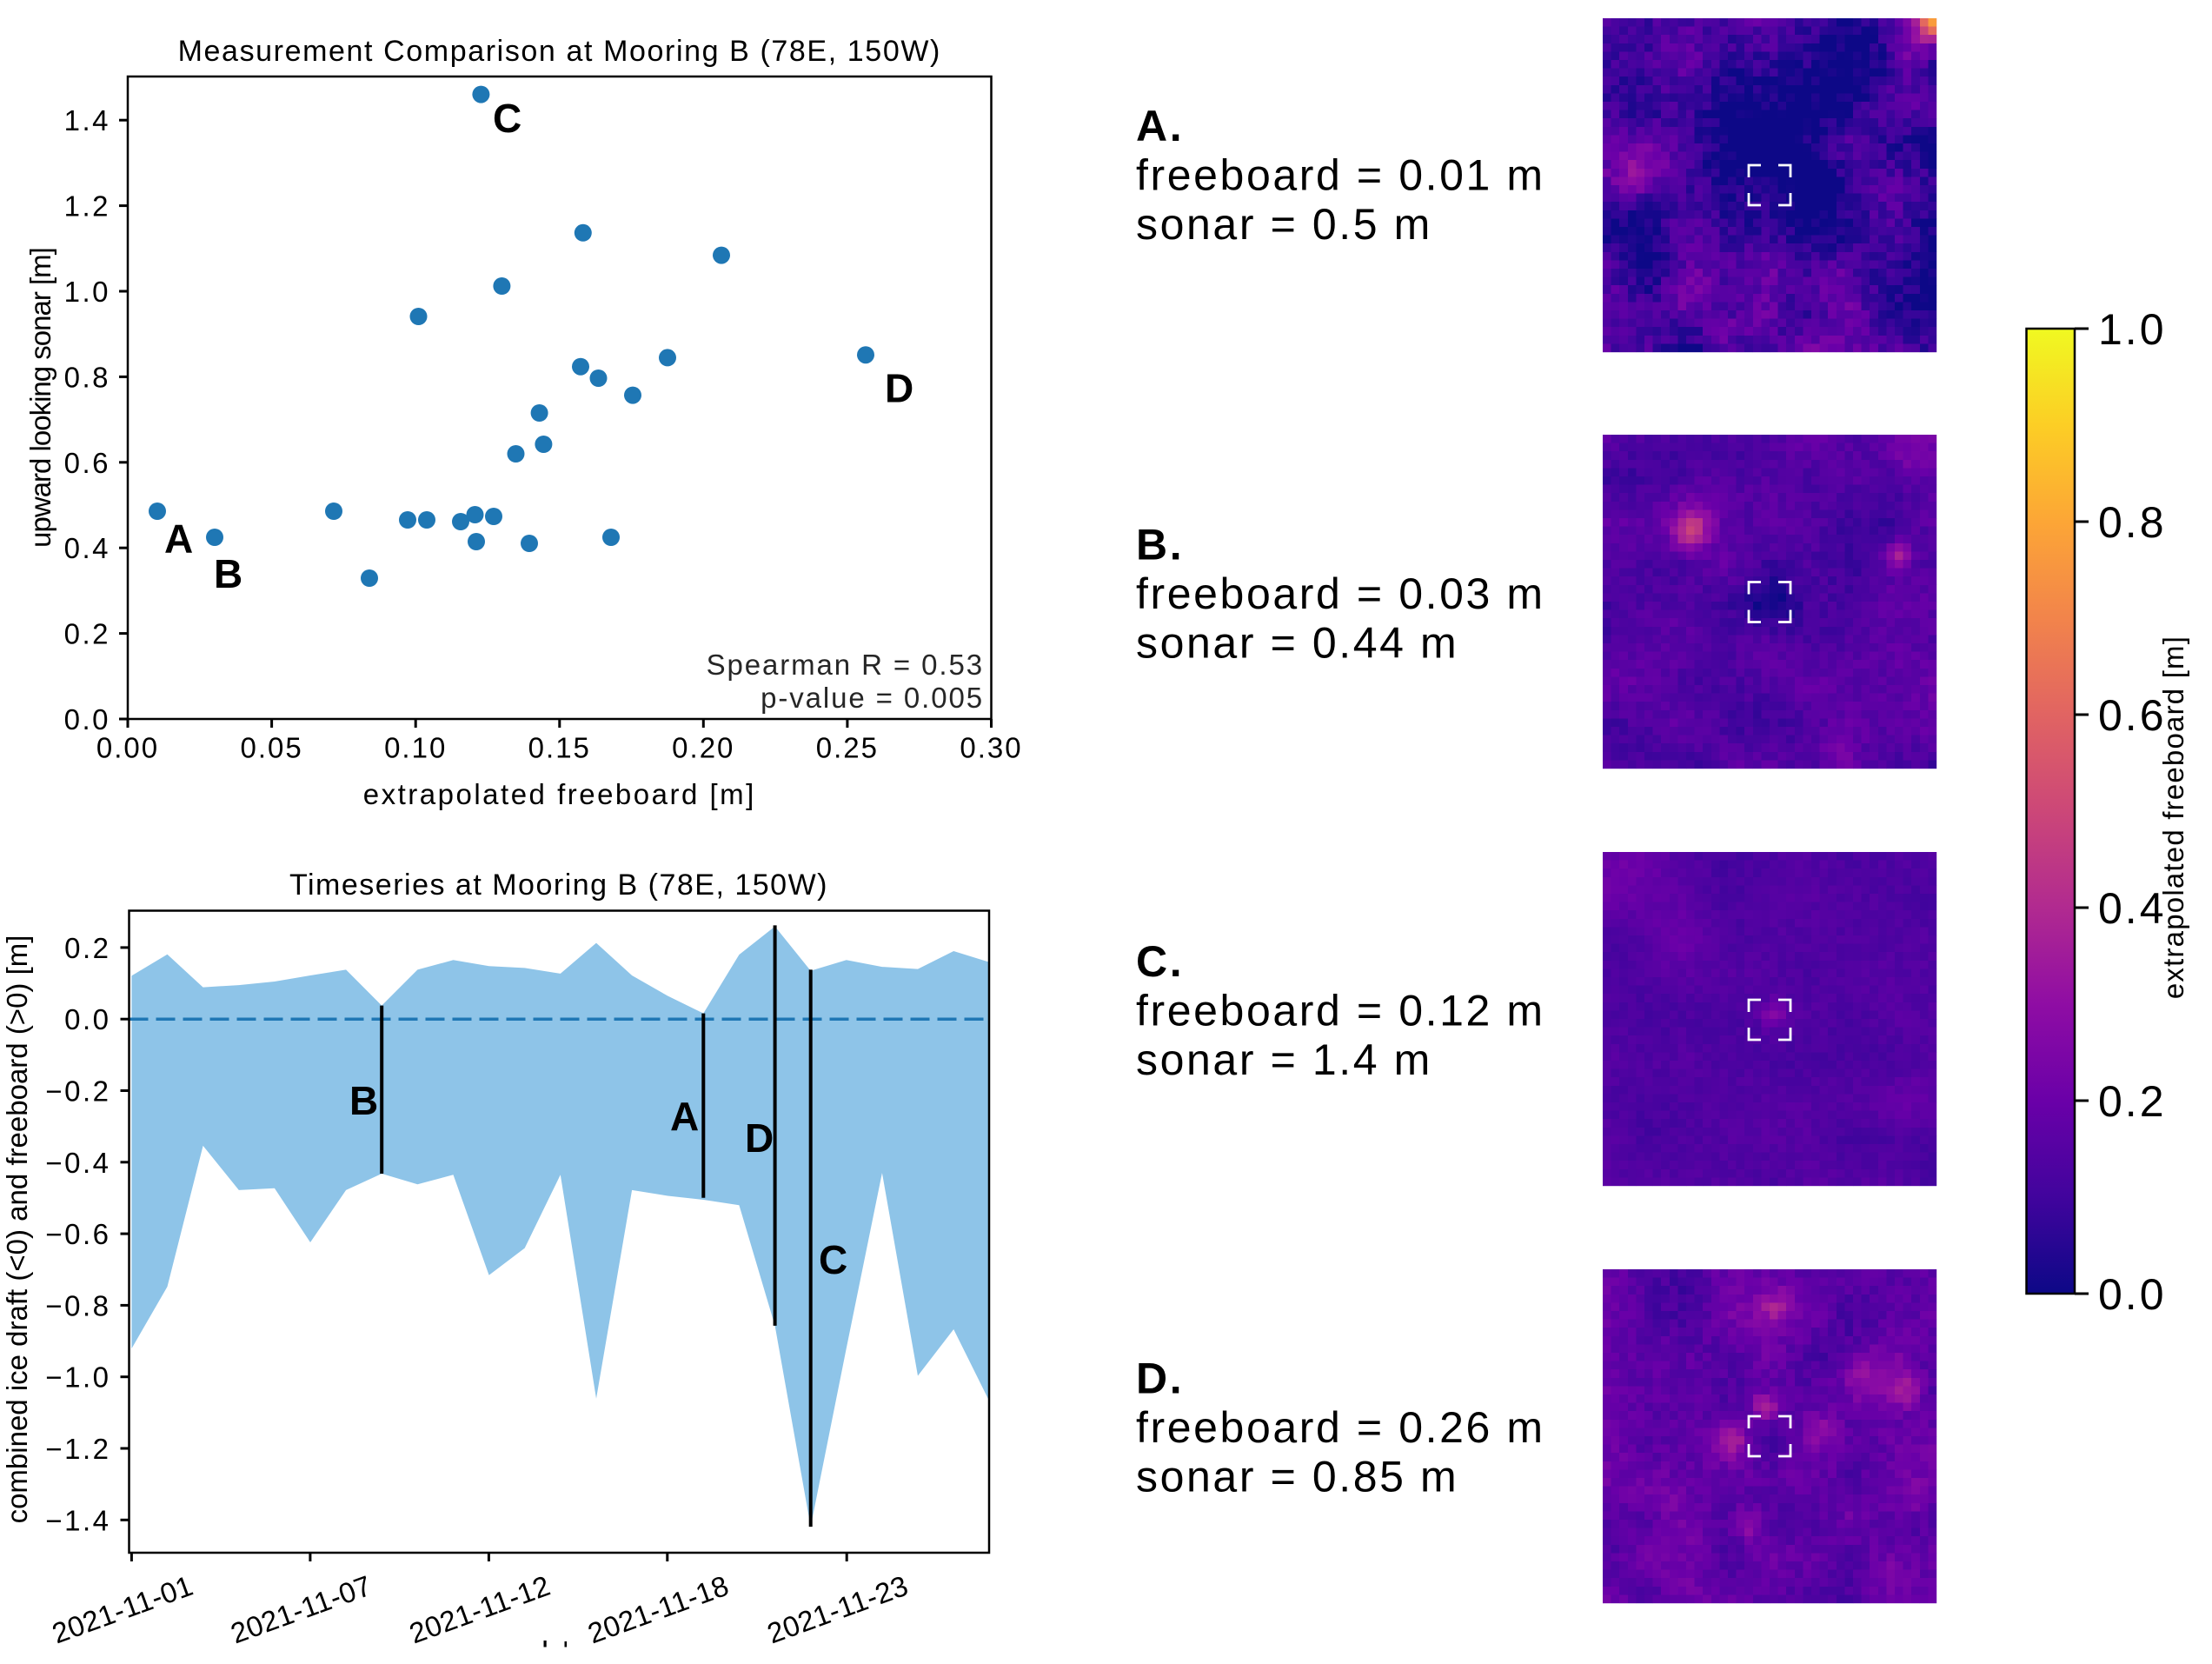  What do you see at coordinates (1160, 126) in the screenshot?
I see `svg-text: A.` at bounding box center [1160, 126].